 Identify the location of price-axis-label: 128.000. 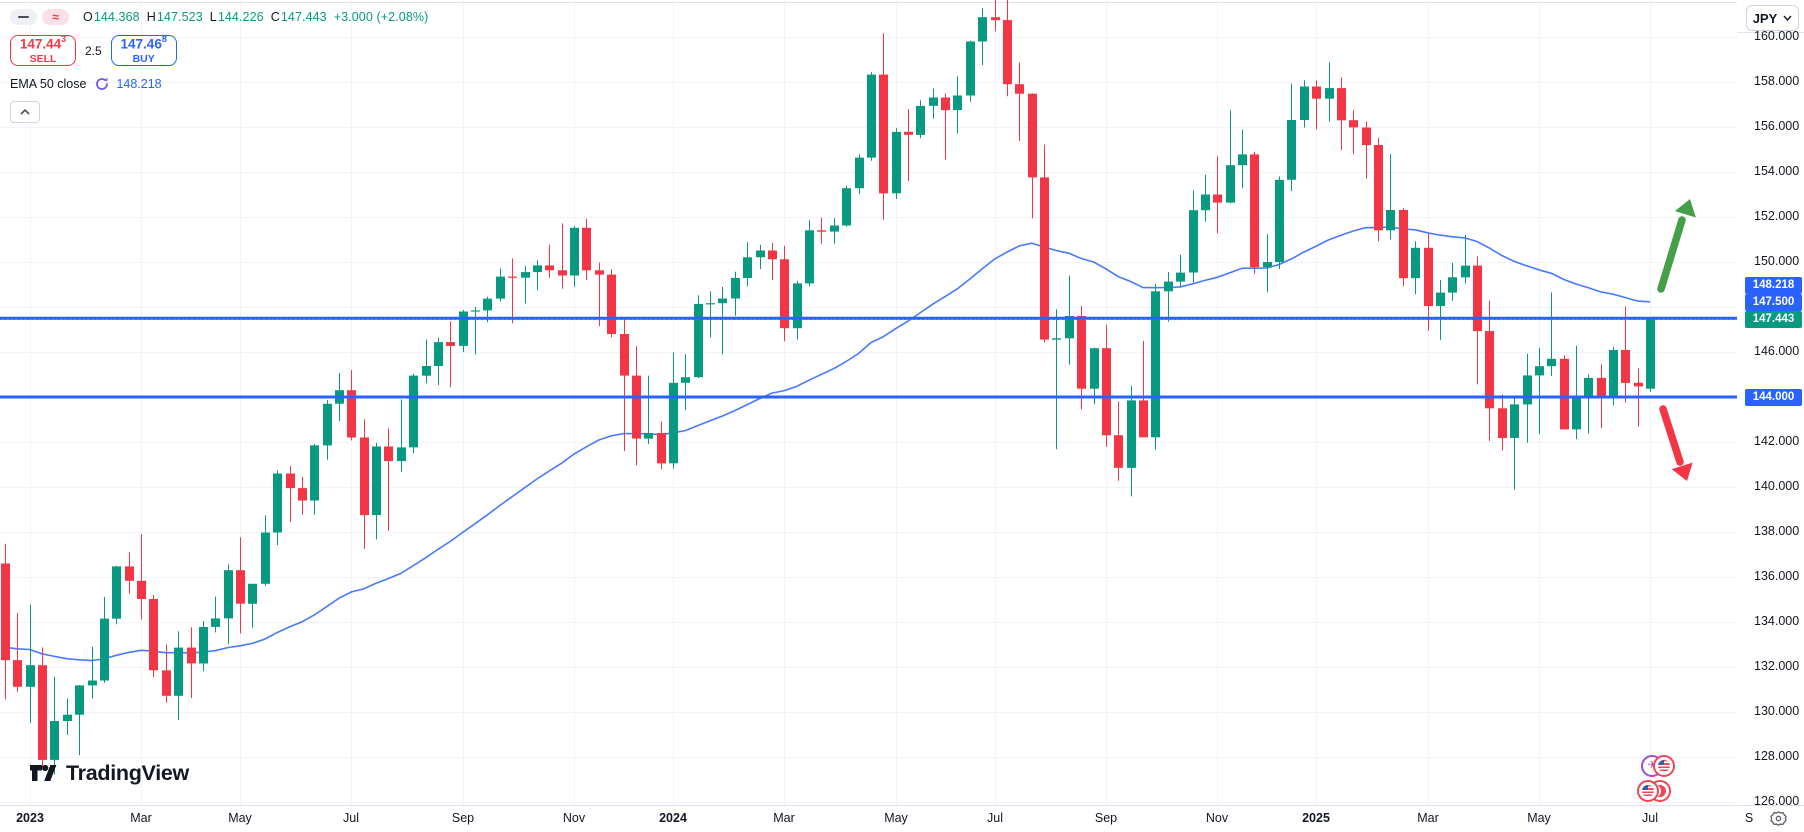
(1777, 756).